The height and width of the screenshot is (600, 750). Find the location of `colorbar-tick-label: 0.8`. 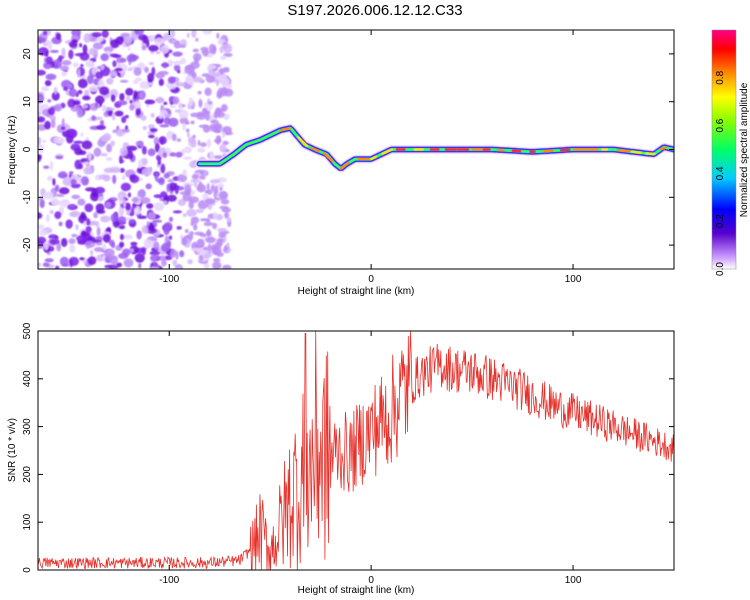

colorbar-tick-label: 0.8 is located at coordinates (720, 77).